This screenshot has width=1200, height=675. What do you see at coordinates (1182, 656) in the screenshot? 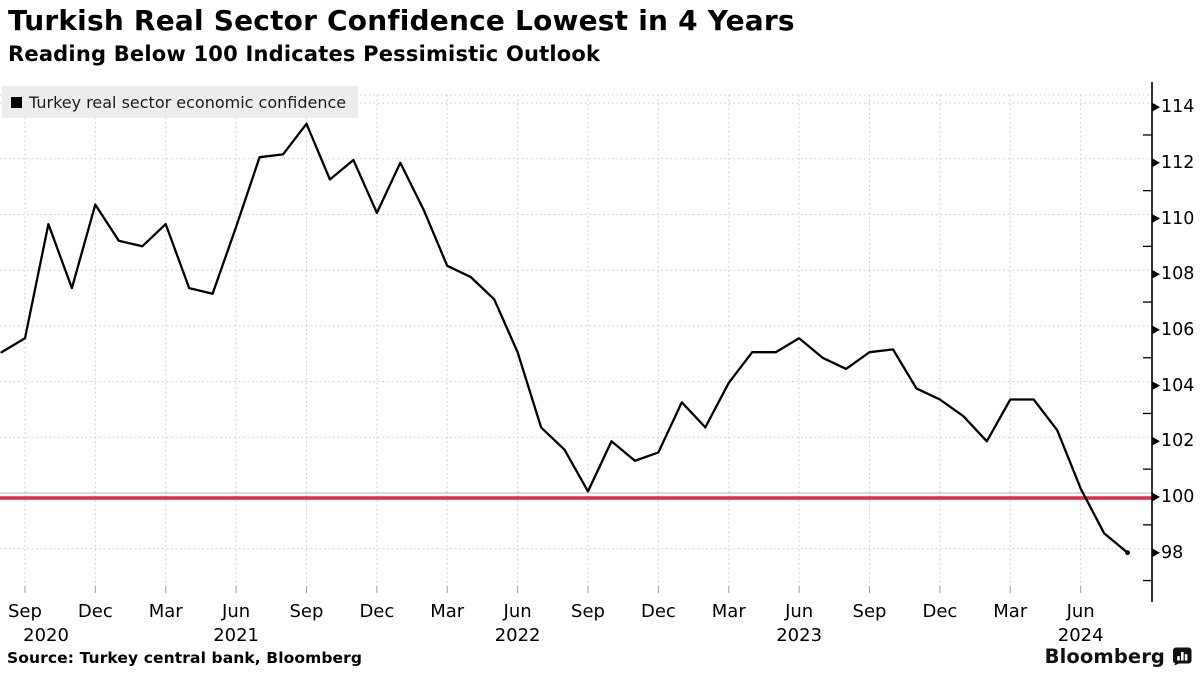
I see `bloomberg-terminal-icon` at bounding box center [1182, 656].